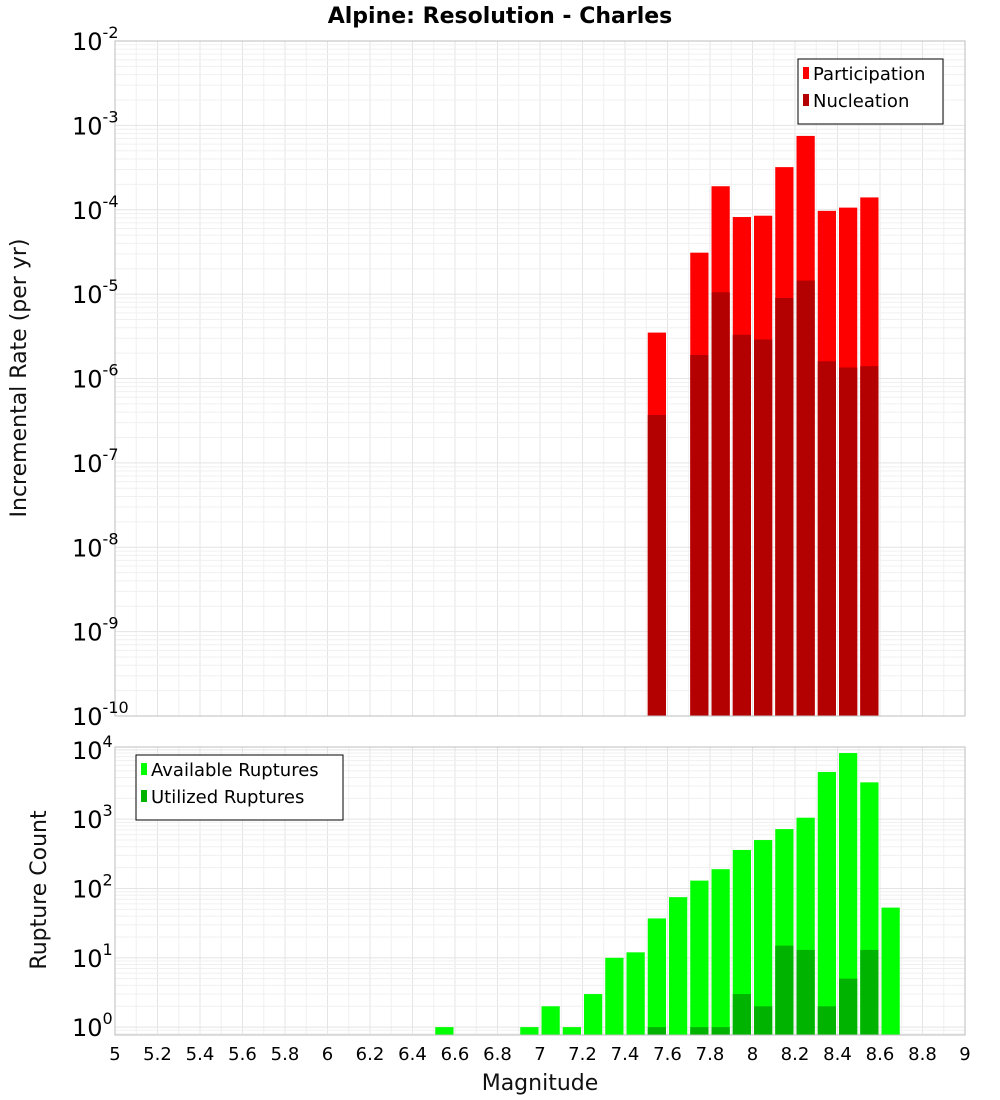 The width and height of the screenshot is (1000, 1100). I want to click on x-tick-label: 6, so click(327, 1054).